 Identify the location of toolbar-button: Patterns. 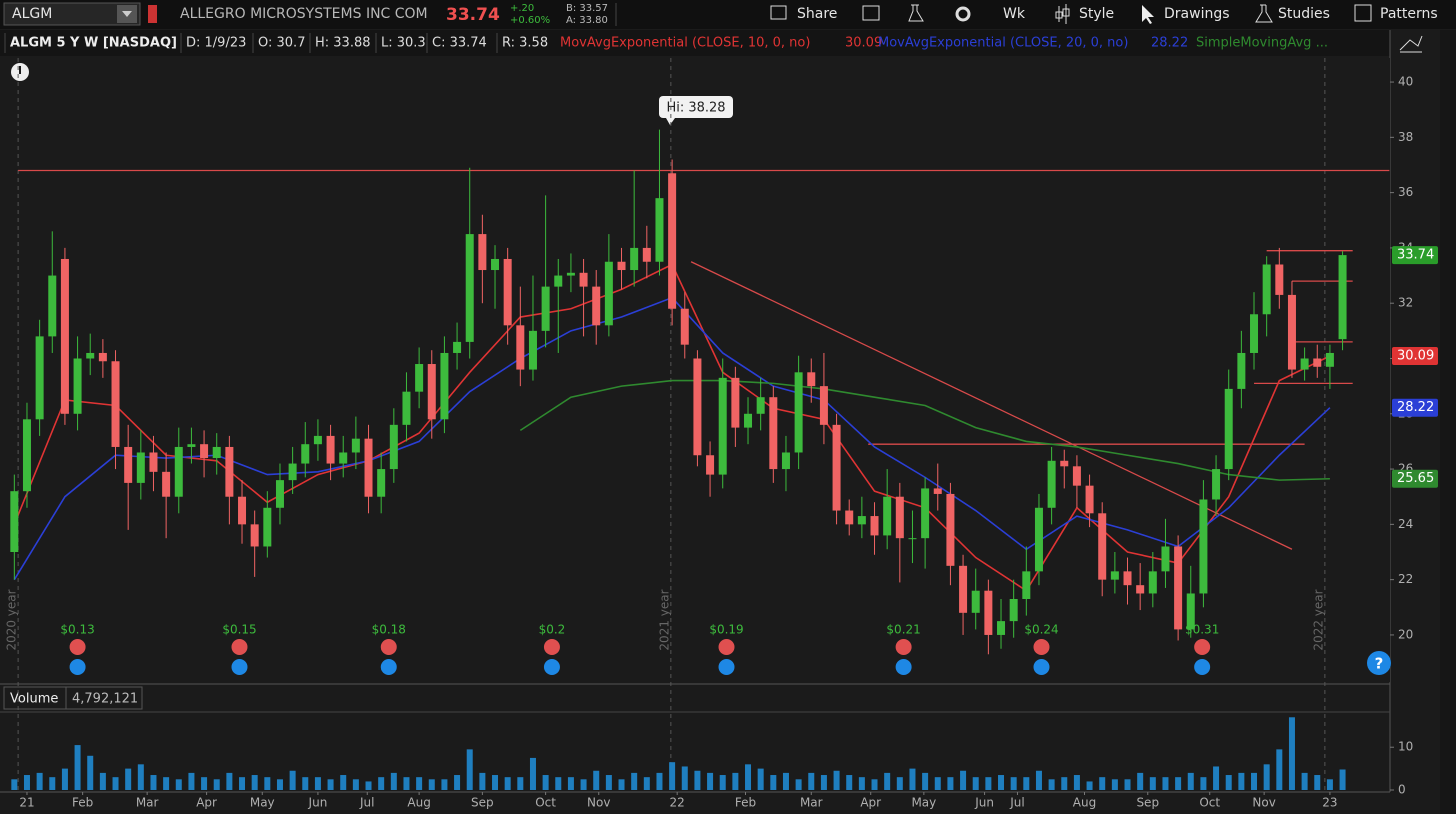
(1409, 14).